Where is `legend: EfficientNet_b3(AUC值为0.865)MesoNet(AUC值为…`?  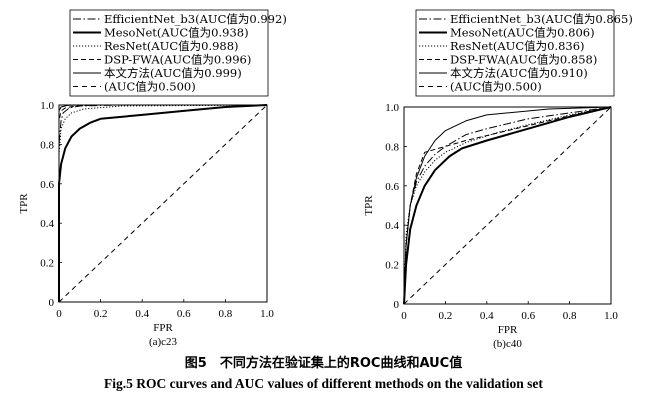
legend: EfficientNet_b3(AUC值为0.865)MesoNet(AUC值为… is located at coordinates (524, 53).